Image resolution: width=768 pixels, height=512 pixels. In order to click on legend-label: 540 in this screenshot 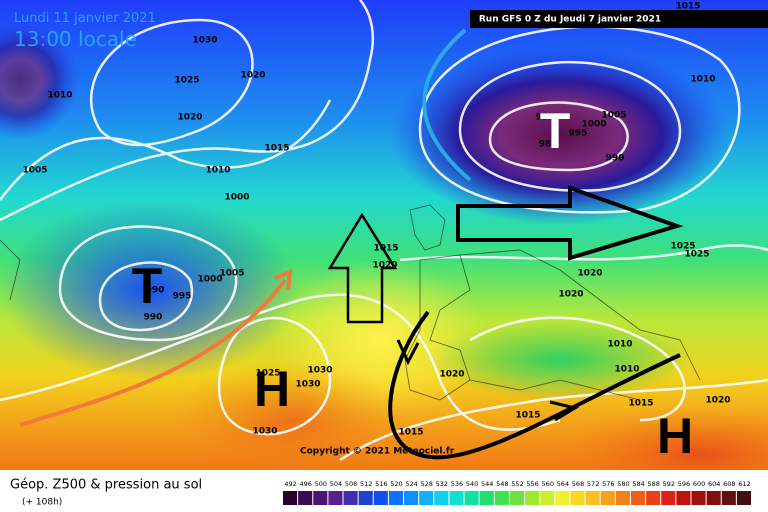, I will do `click(472, 484)`.